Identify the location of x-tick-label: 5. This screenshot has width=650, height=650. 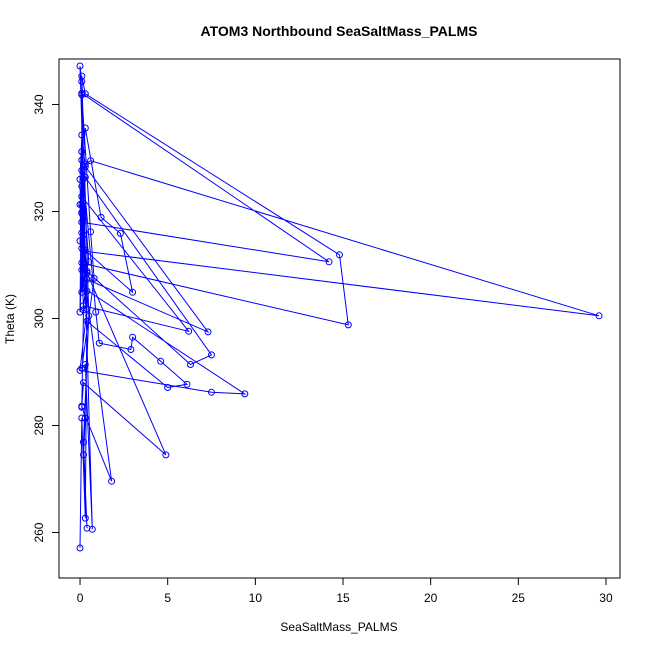
(167, 598).